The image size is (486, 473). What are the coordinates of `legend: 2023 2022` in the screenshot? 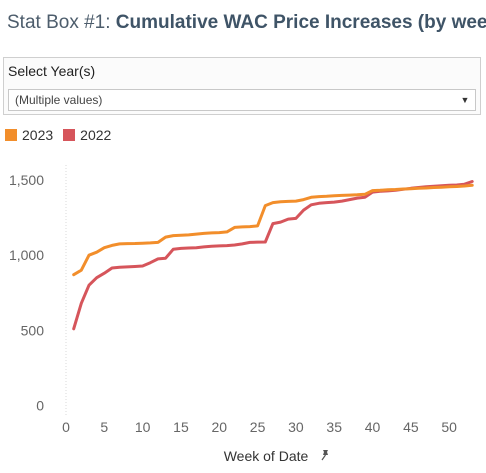 It's located at (63, 135).